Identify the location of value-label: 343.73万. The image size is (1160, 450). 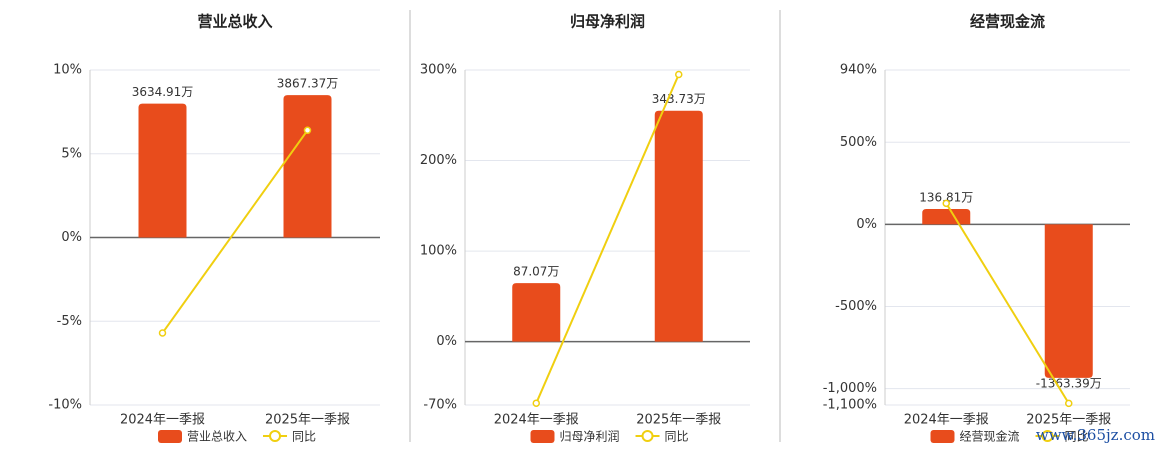
(679, 99).